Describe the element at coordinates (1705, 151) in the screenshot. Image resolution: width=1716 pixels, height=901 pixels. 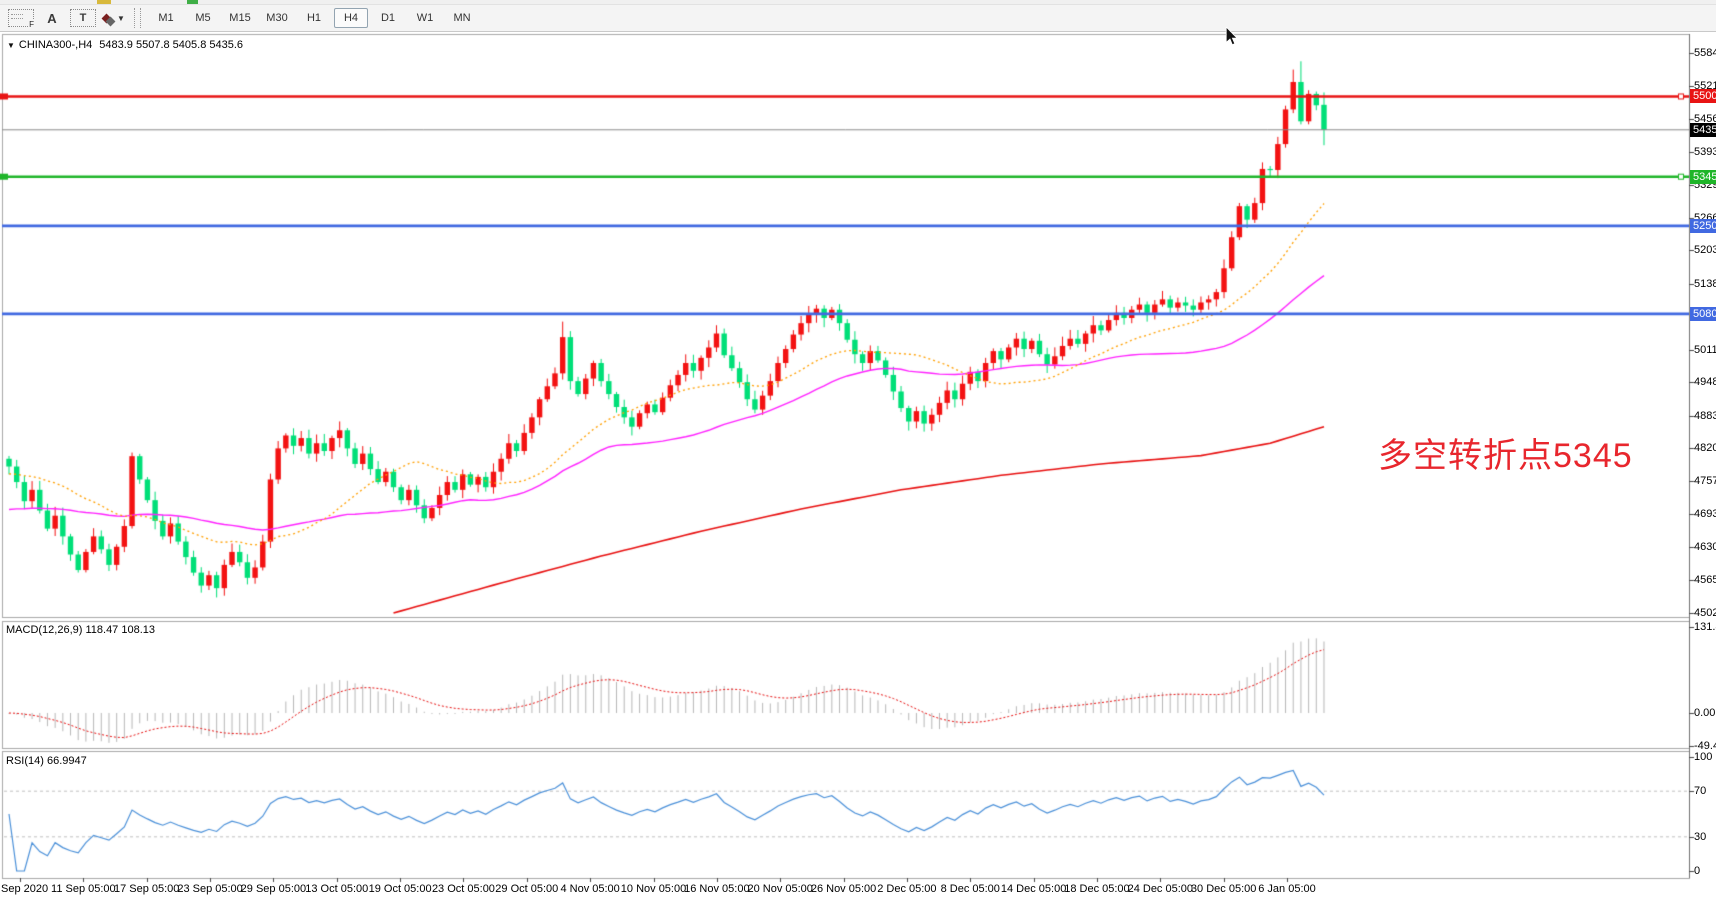
I see `price-tick-label: 5393.` at that location.